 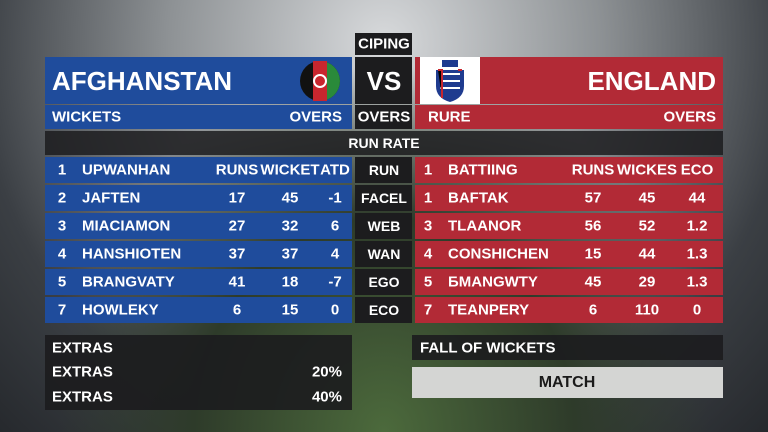 I want to click on away-cell: TEANPERY, so click(x=489, y=310).